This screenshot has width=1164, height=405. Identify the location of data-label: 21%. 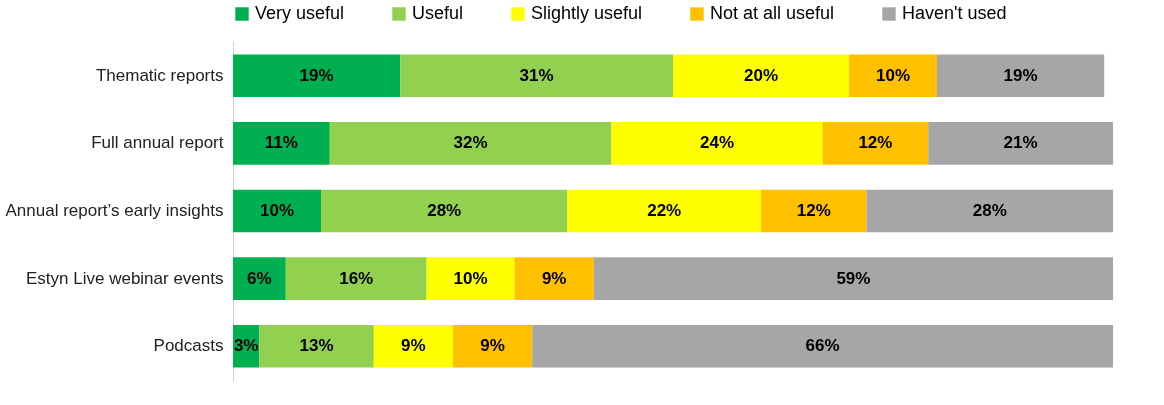
(1020, 143).